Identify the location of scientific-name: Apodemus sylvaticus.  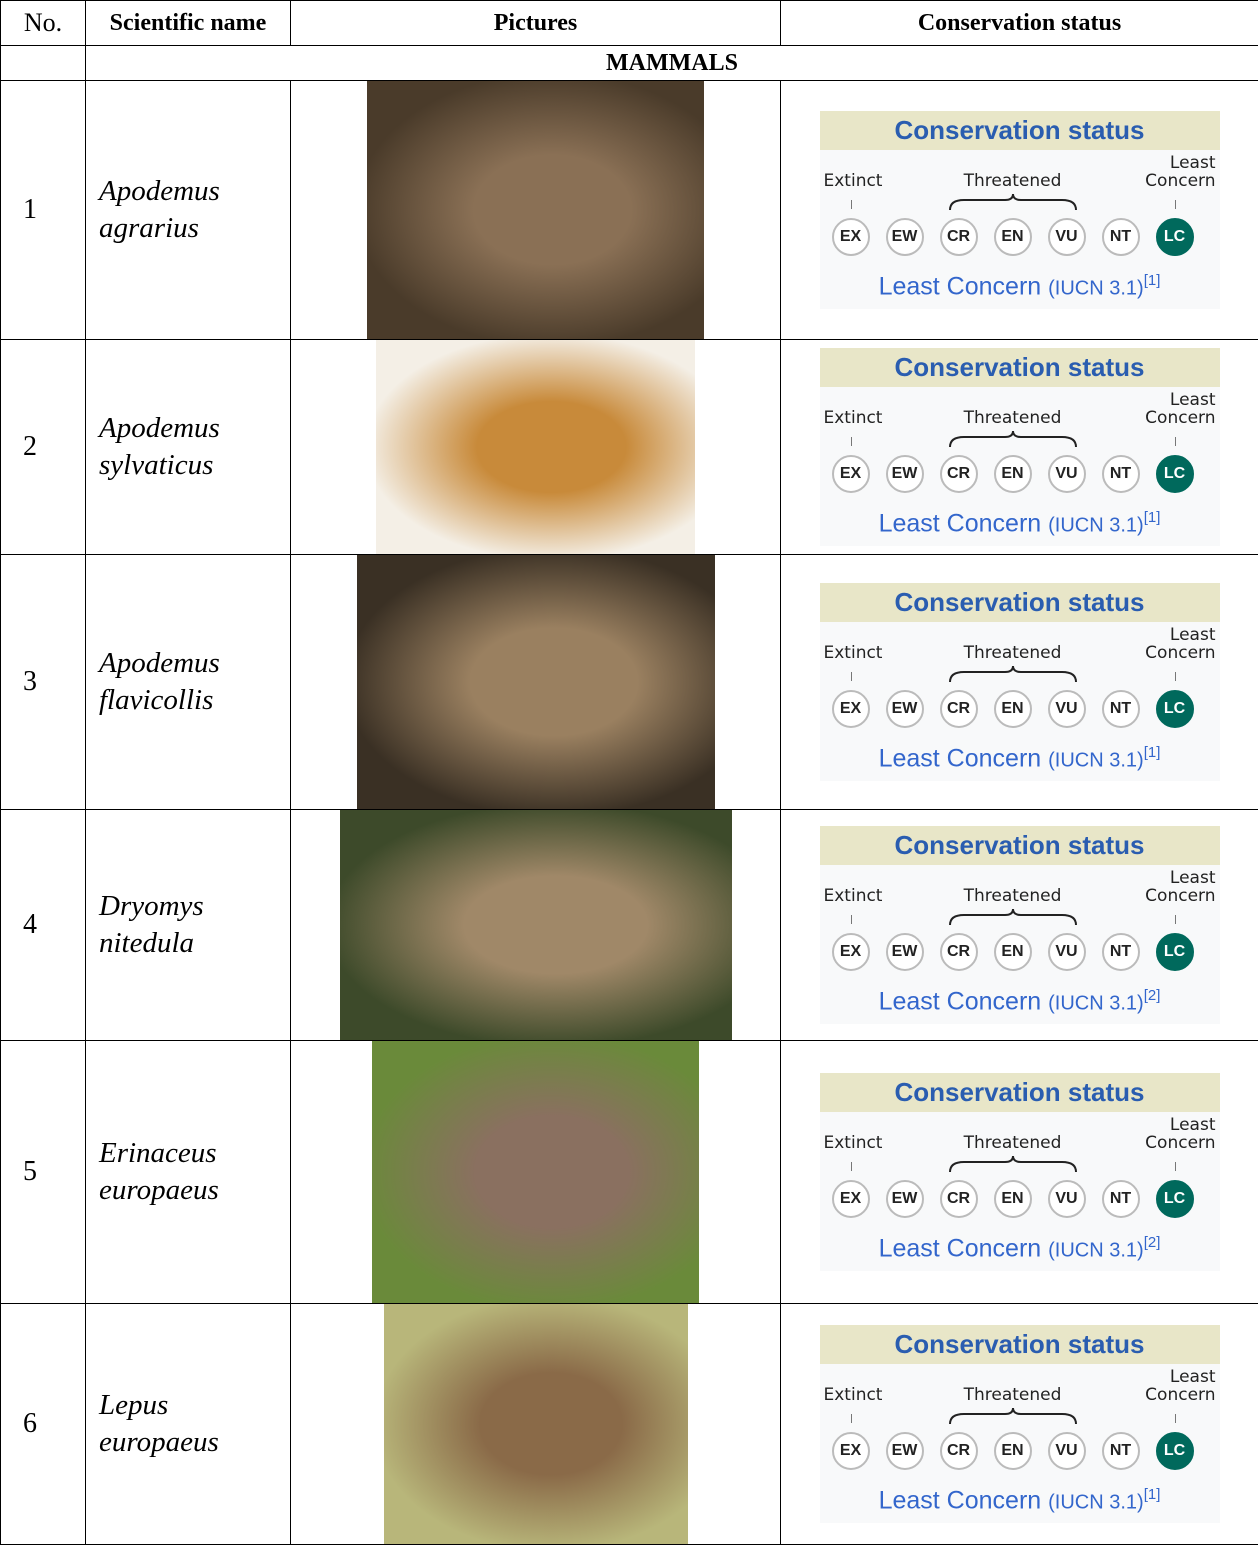
(188, 447).